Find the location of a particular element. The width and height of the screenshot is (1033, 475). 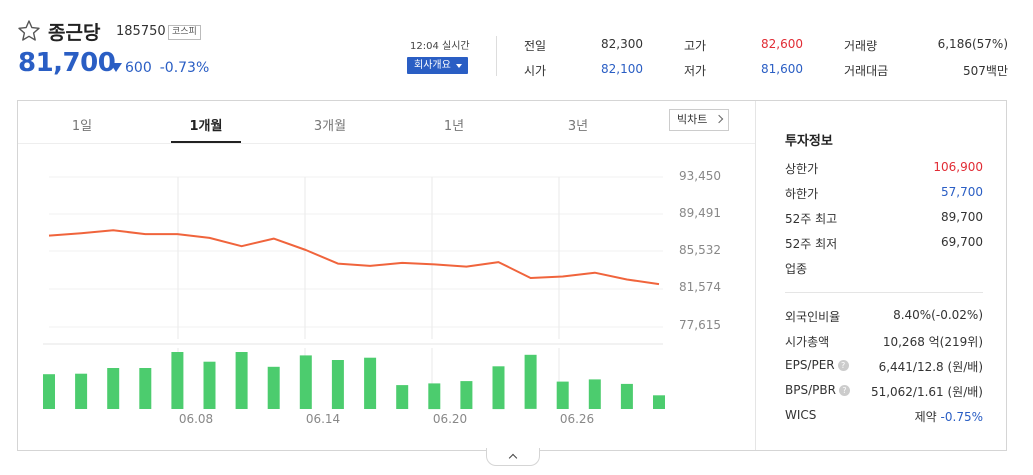

lower-limit-value: 57,700 is located at coordinates (962, 192).